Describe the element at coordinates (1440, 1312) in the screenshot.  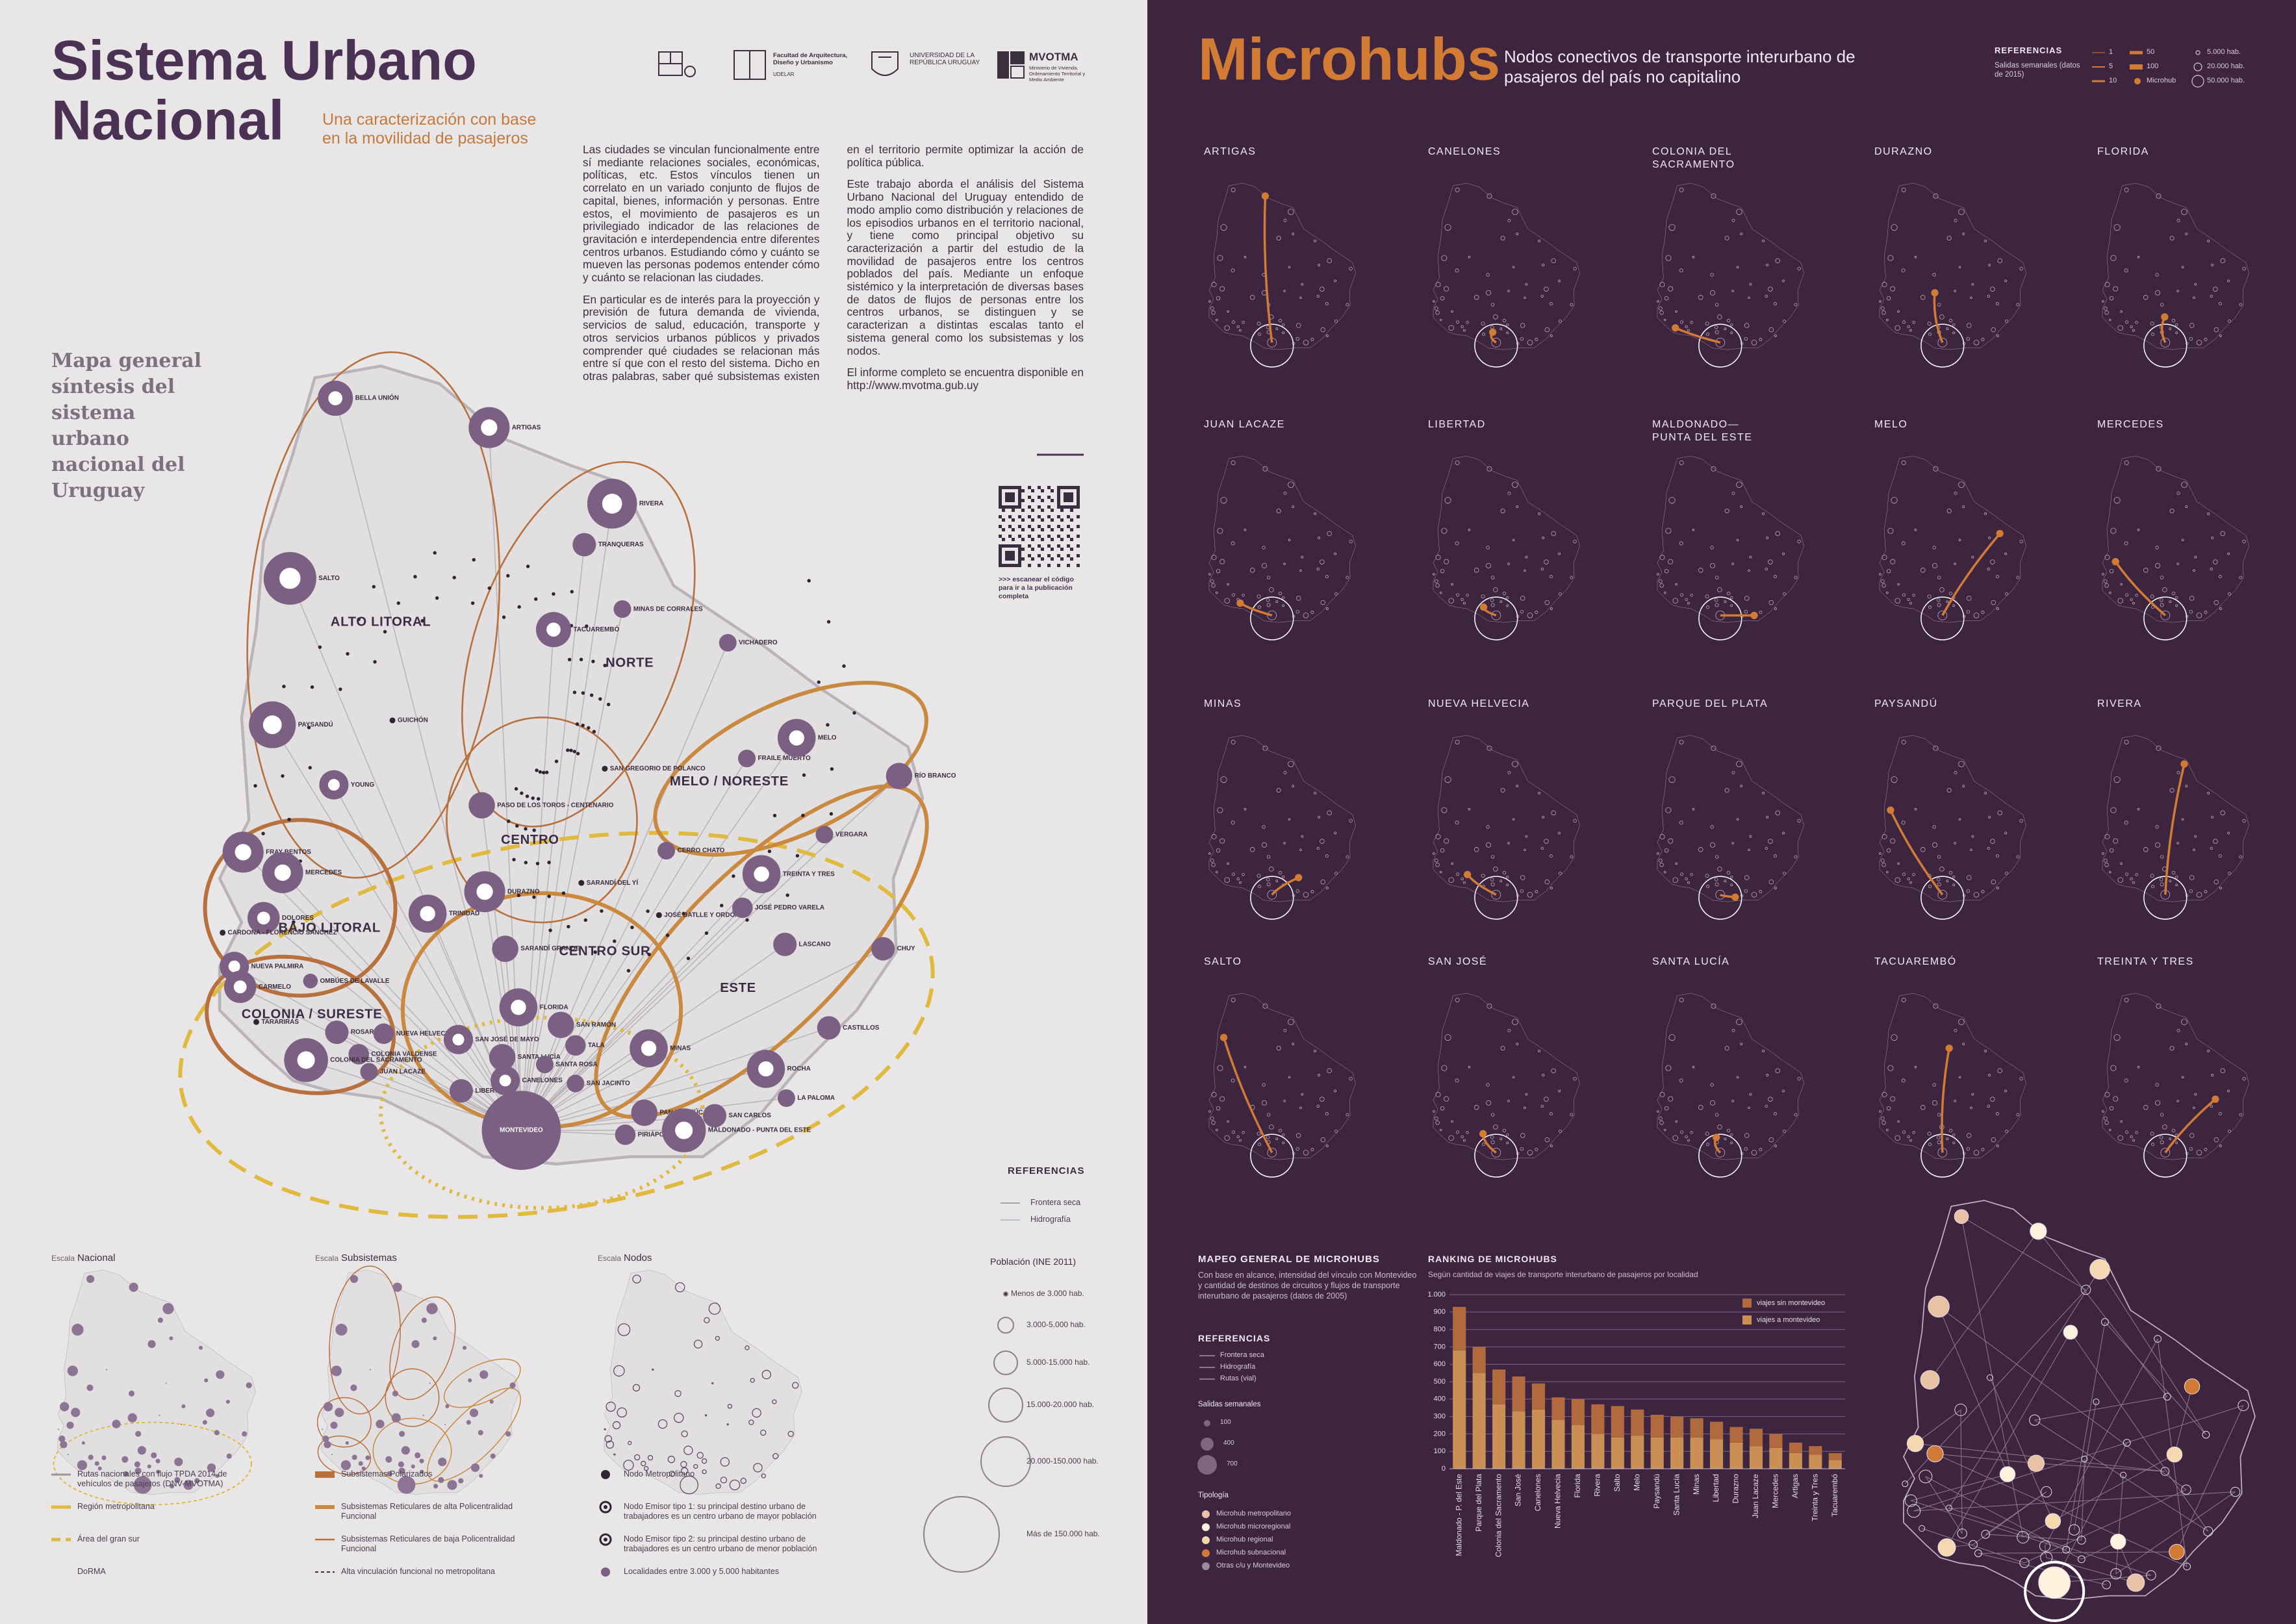
I see `y-tick-label: 900` at that location.